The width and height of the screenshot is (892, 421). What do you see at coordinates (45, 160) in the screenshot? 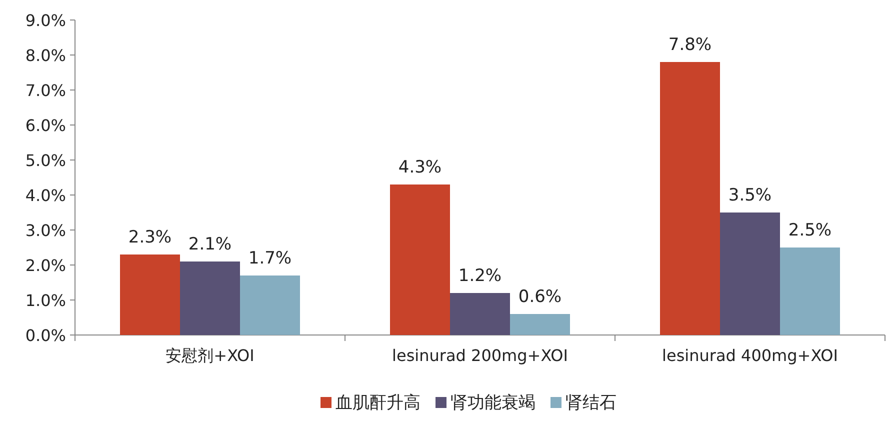
I see `y-tick-label: 5.0%` at bounding box center [45, 160].